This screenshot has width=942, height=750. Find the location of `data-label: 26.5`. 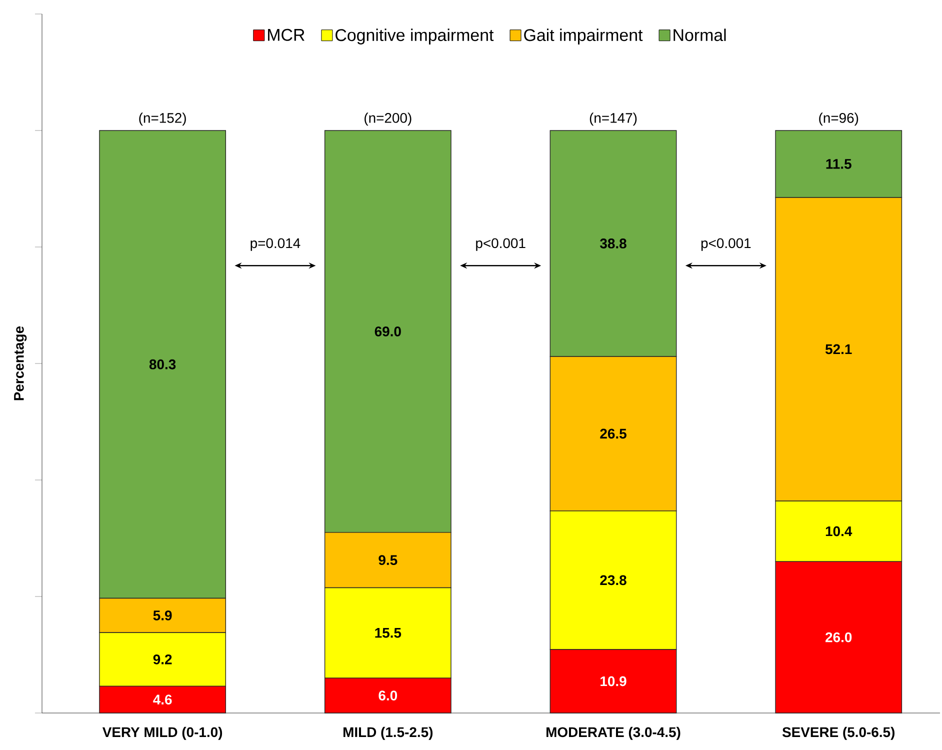

data-label: 26.5 is located at coordinates (613, 433).